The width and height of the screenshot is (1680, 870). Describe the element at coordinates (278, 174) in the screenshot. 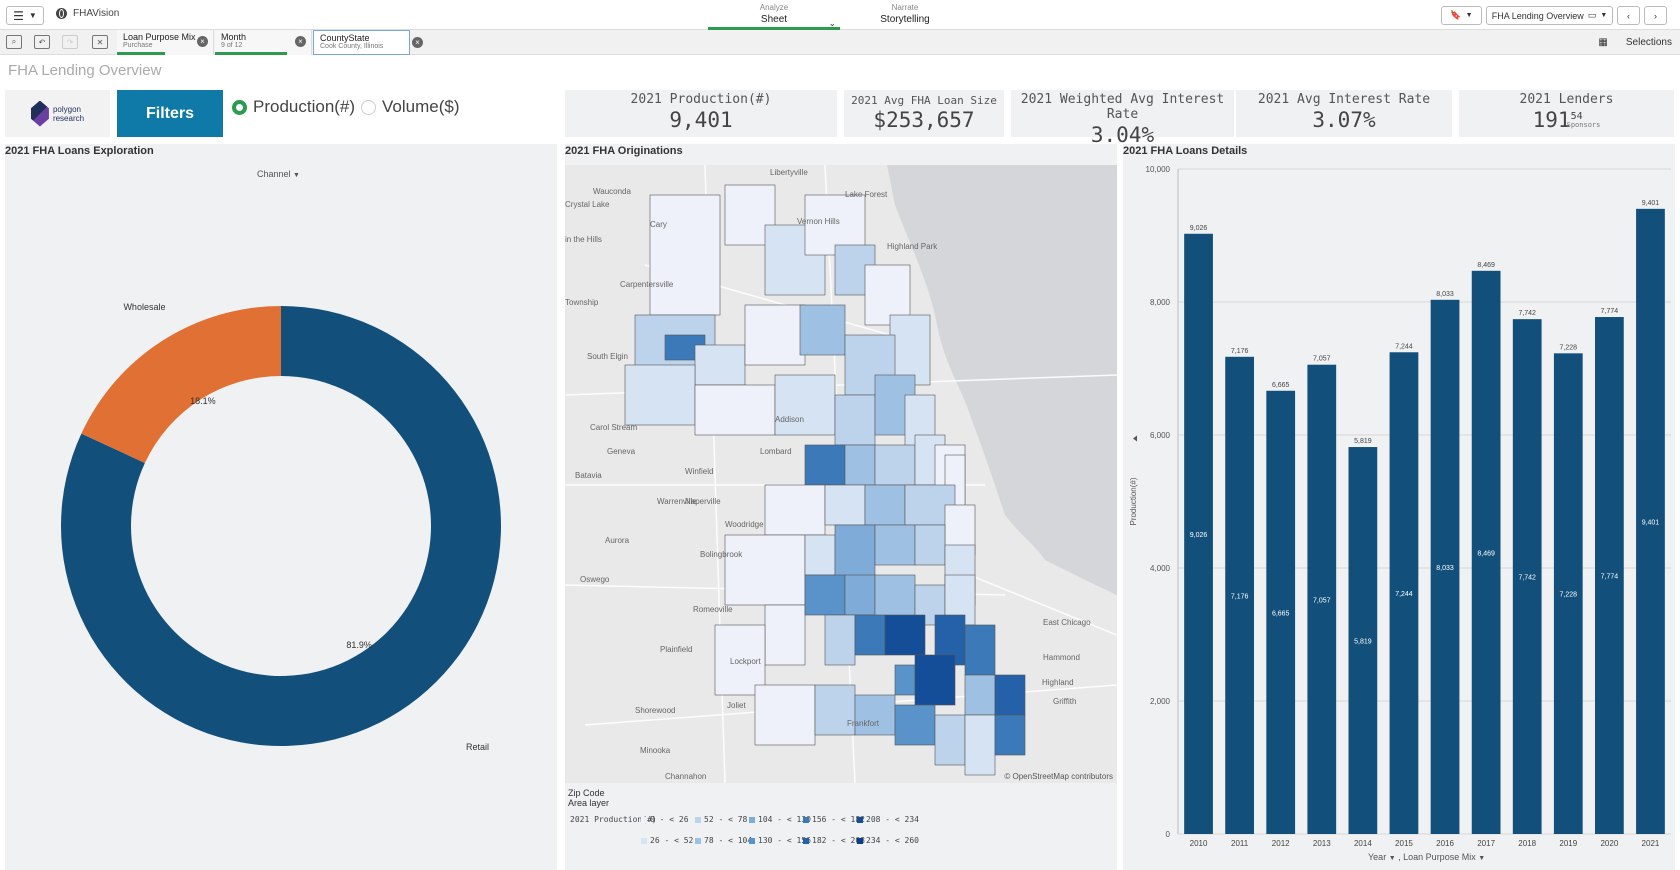

I see `dimension-selector: Channel ▼` at that location.